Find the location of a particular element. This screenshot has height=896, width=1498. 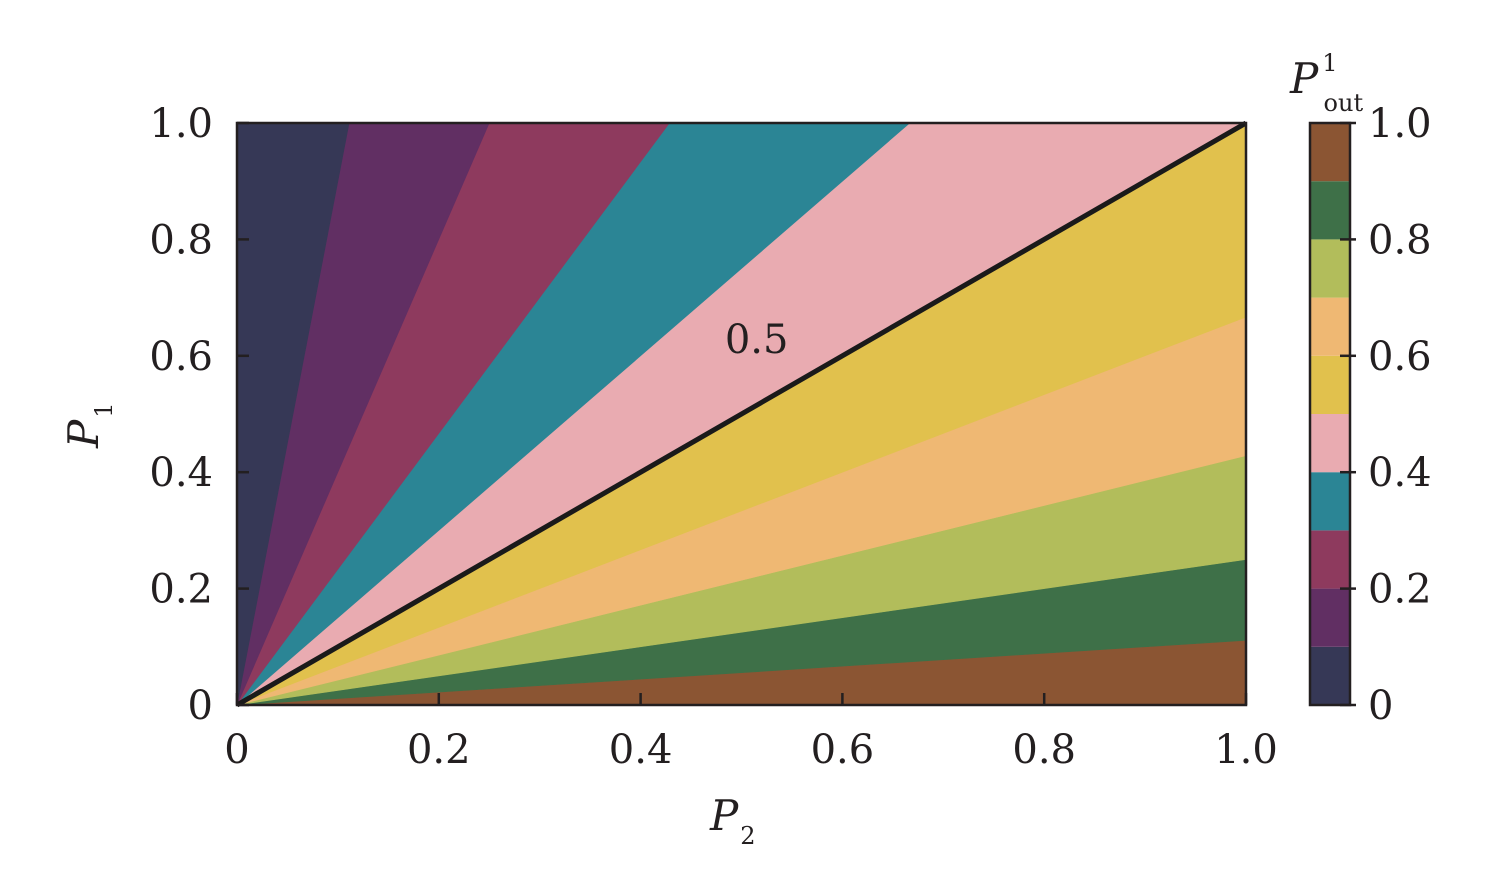

y-tick-label: 1.0 is located at coordinates (181, 124).